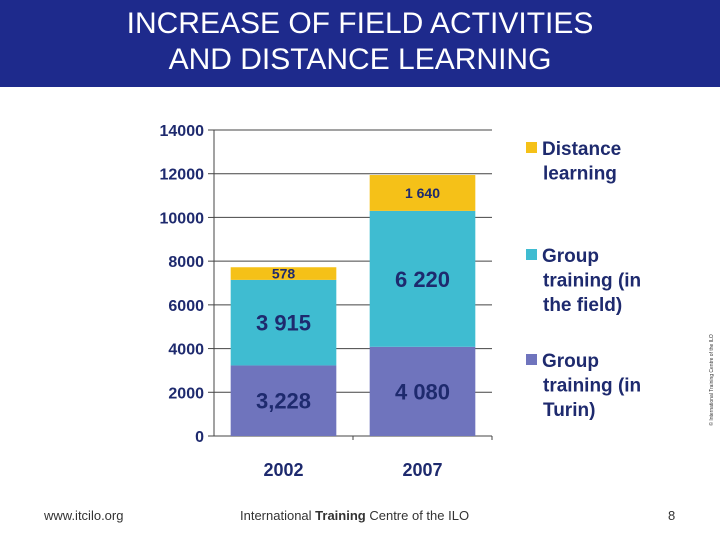 The image size is (720, 540). What do you see at coordinates (182, 218) in the screenshot?
I see `y-tick-label-10000: 10000` at bounding box center [182, 218].